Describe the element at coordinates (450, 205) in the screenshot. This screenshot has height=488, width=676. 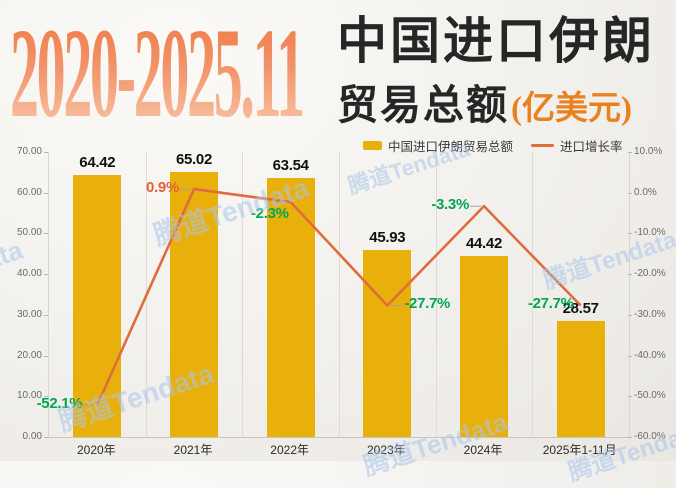
I see `rate-label: -3.3%` at that location.